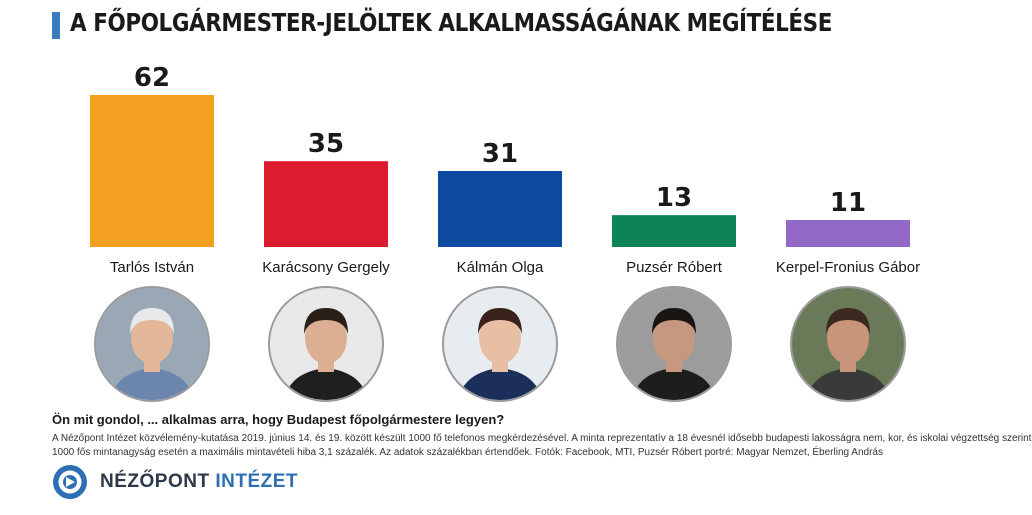  I want to click on value-label-5: 11, so click(848, 203).